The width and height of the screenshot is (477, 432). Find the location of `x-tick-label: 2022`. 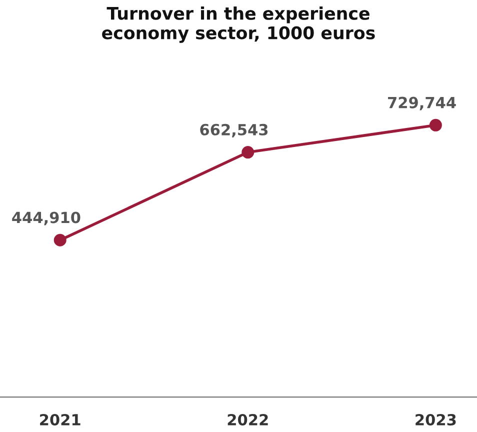

x-tick-label: 2022 is located at coordinates (248, 420).